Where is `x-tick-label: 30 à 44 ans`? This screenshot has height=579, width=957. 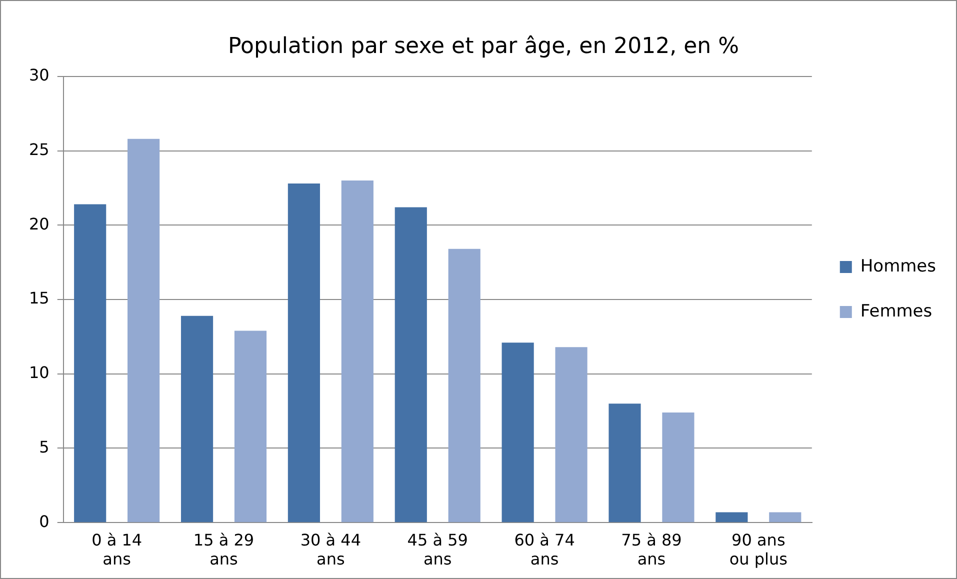 x-tick-label: 30 à 44 ans is located at coordinates (331, 549).